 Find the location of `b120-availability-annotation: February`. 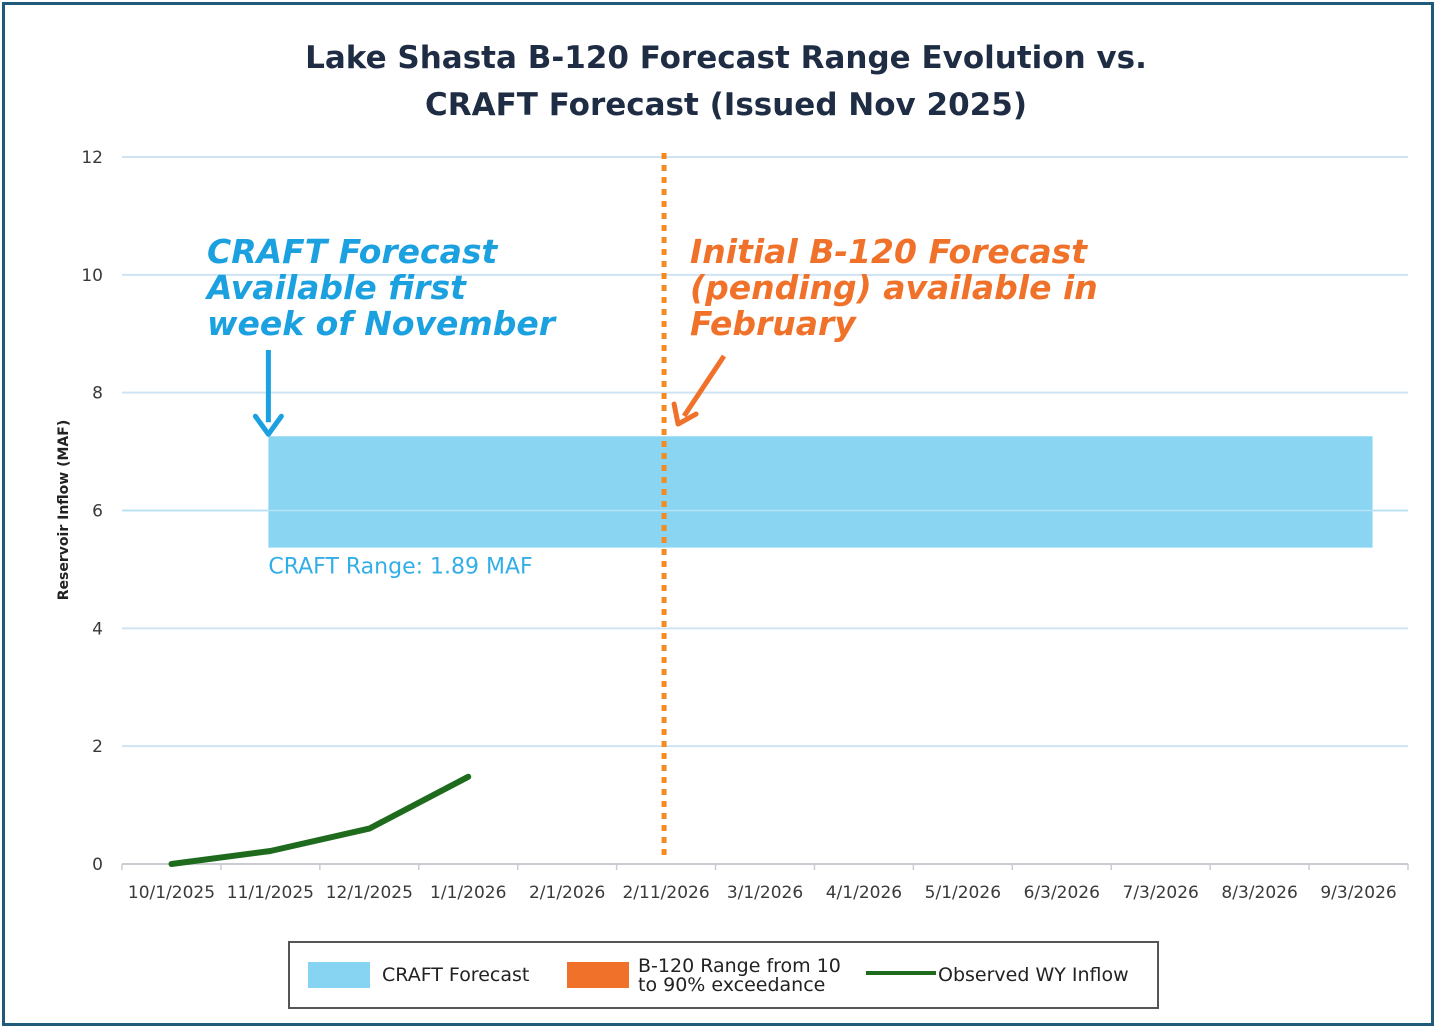

b120-availability-annotation: February is located at coordinates (773, 323).